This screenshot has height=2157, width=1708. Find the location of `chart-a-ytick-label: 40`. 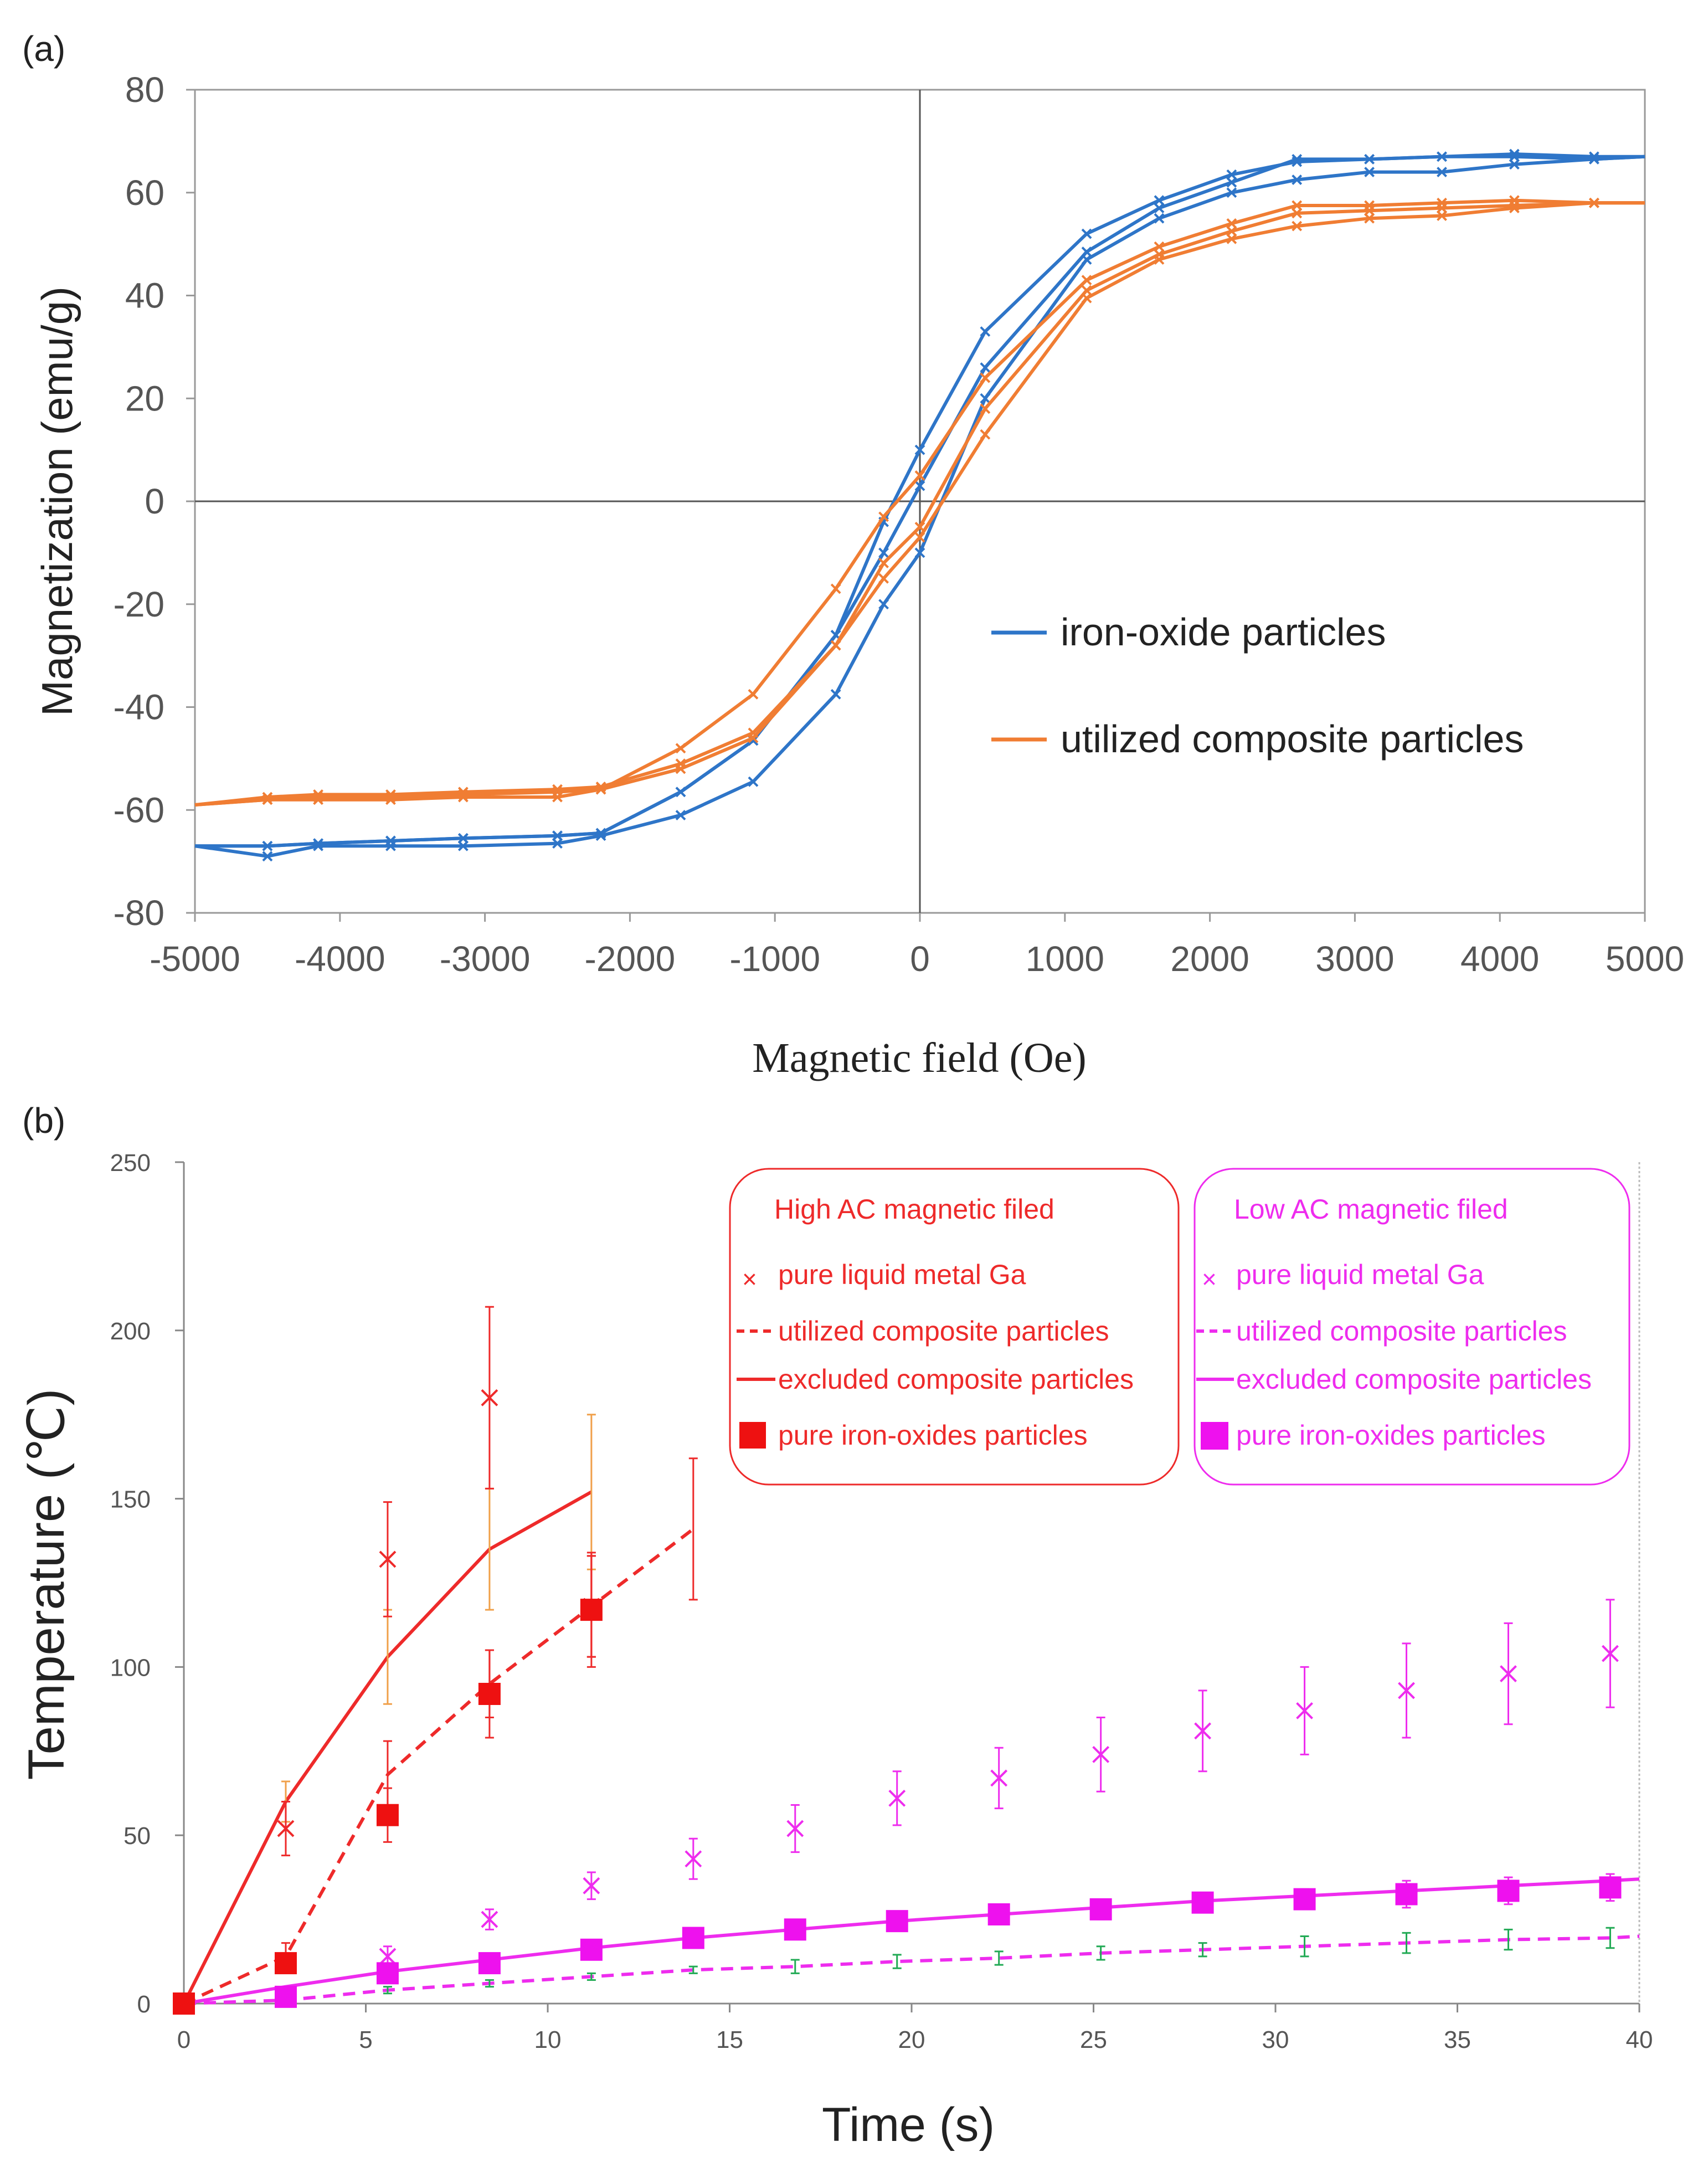

chart-a-ytick-label: 40 is located at coordinates (144, 296).